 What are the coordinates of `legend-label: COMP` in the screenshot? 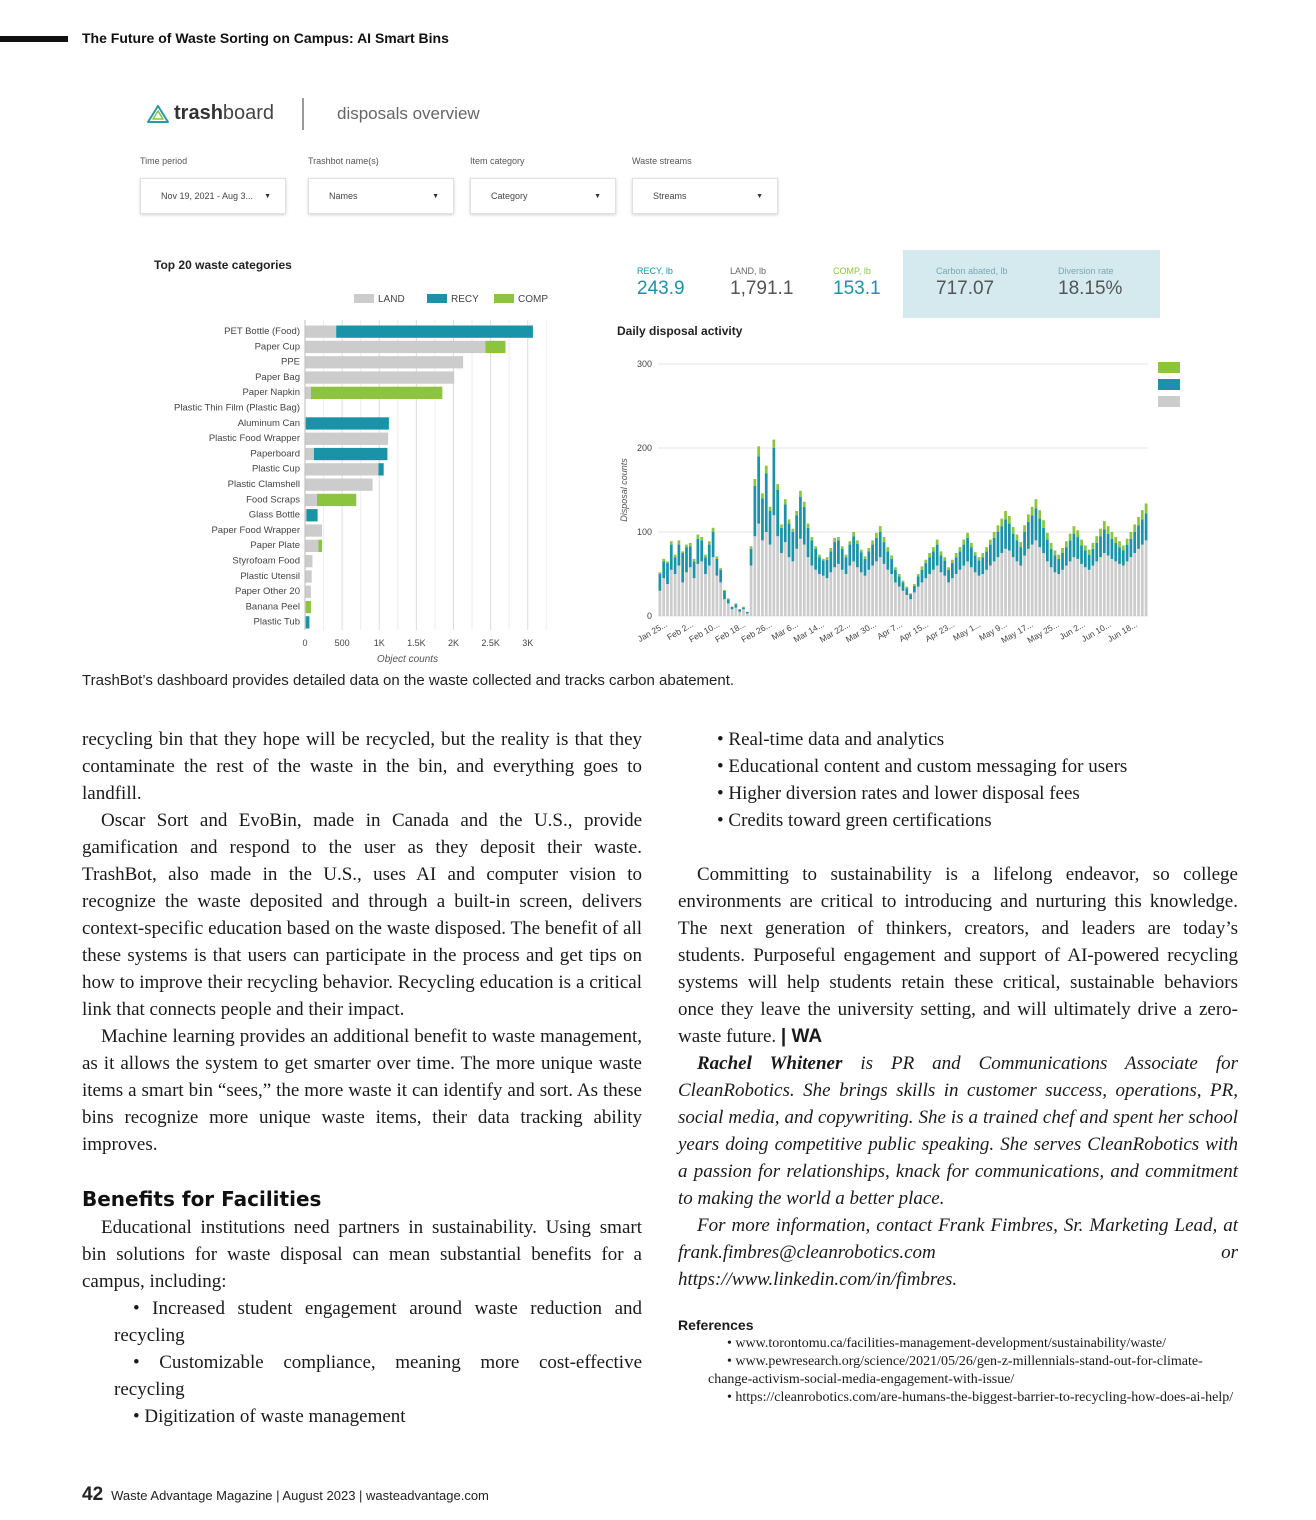 It's located at (533, 299).